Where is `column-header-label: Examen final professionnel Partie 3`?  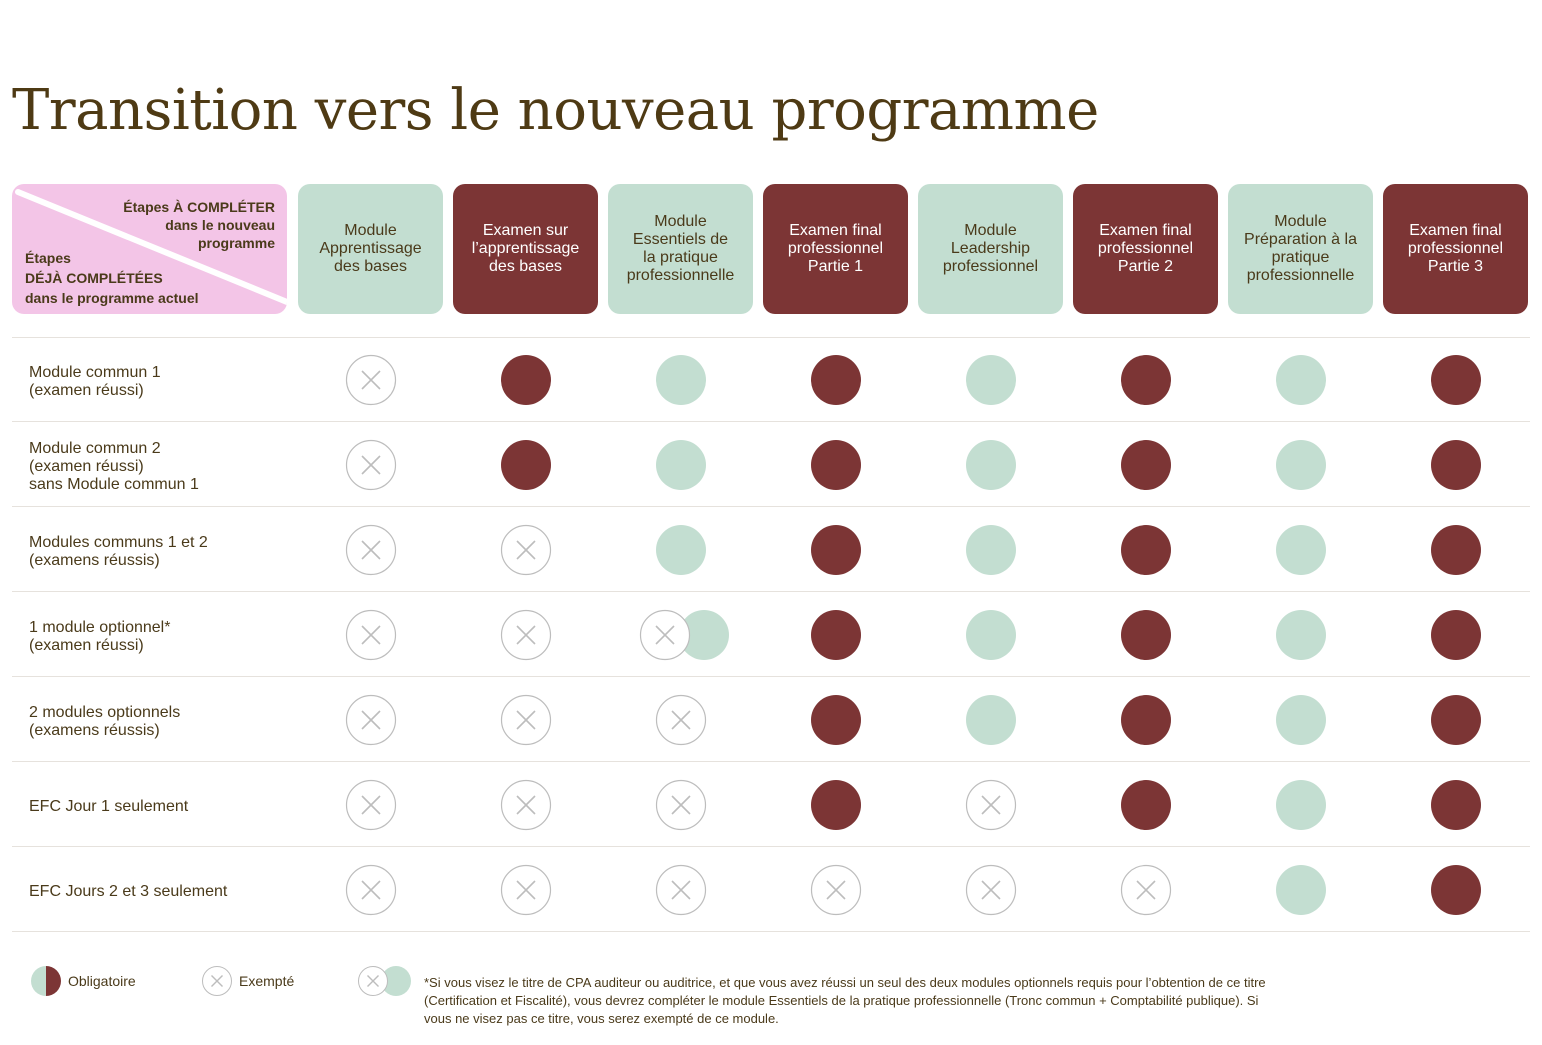 column-header-label: Examen final professionnel Partie 3 is located at coordinates (1455, 248).